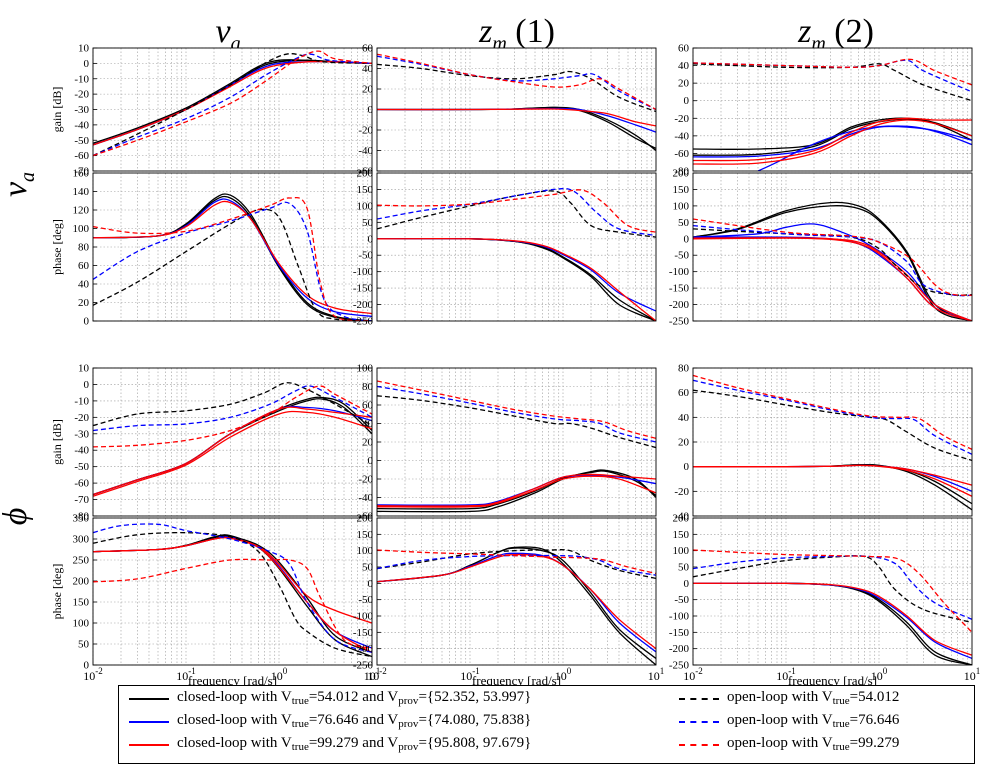  What do you see at coordinates (874, 719) in the screenshot?
I see `legend-text: =76.646` at bounding box center [874, 719].